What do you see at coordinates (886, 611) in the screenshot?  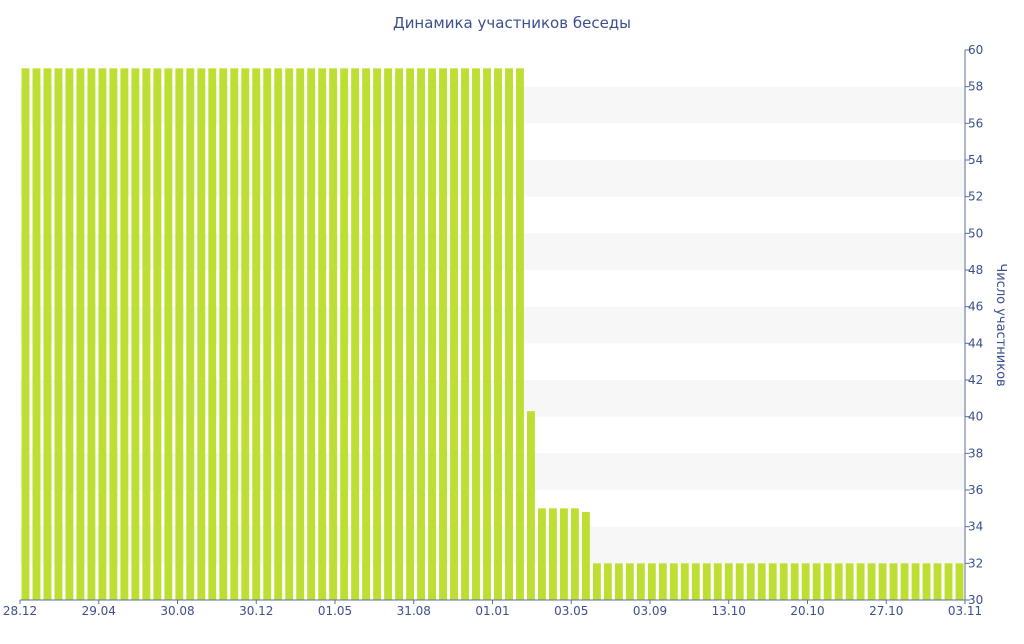 I see `x-tick-label: 27.10` at bounding box center [886, 611].